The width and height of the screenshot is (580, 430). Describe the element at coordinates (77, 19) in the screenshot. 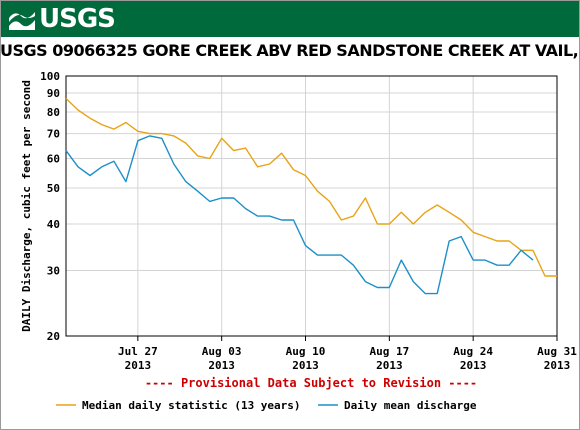

I see `usgs-logo-text: USGS` at that location.